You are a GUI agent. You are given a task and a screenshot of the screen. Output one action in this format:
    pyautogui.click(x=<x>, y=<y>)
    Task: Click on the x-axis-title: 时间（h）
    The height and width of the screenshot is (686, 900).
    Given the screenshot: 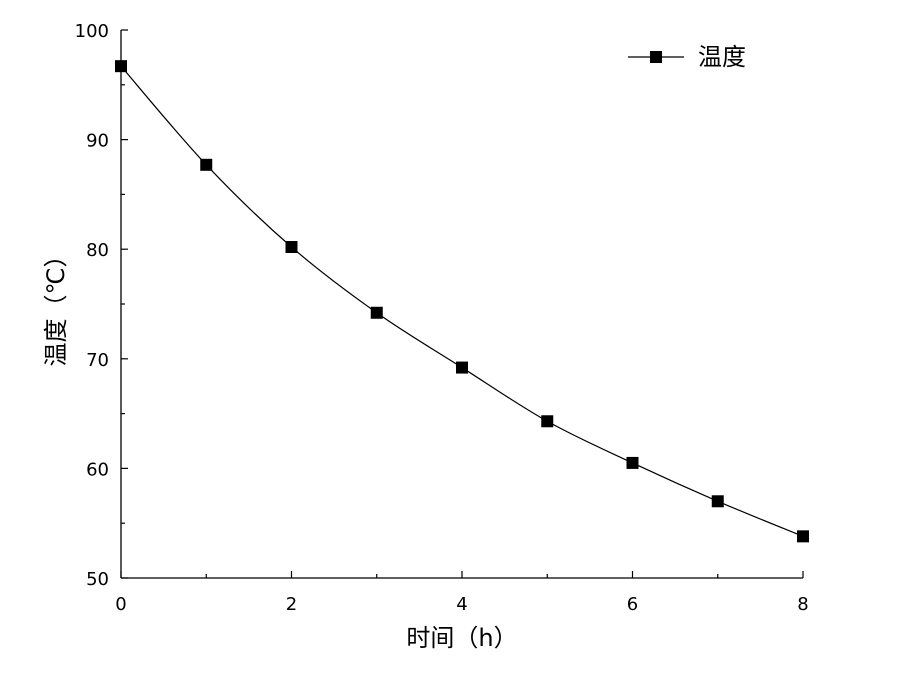 What is the action you would take?
    pyautogui.click(x=461, y=638)
    